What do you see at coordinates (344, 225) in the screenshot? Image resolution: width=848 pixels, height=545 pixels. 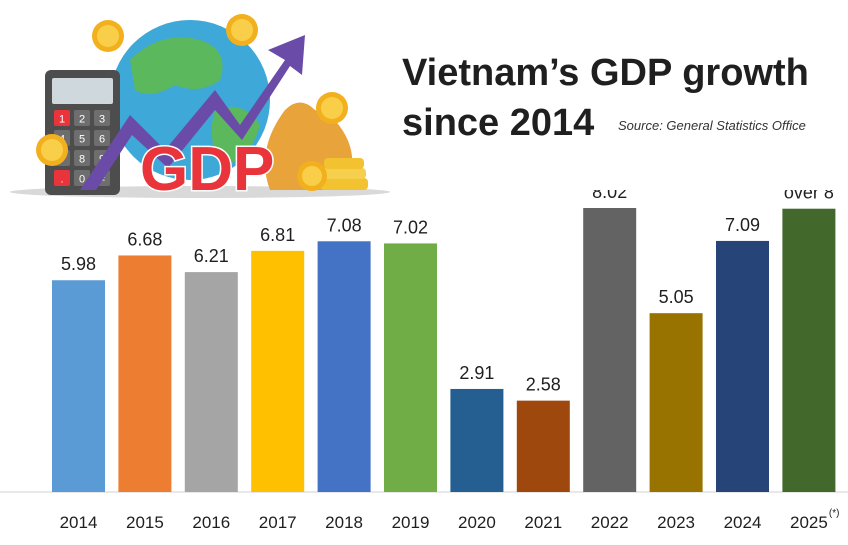 I see `value-label-2018: 7.08` at bounding box center [344, 225].